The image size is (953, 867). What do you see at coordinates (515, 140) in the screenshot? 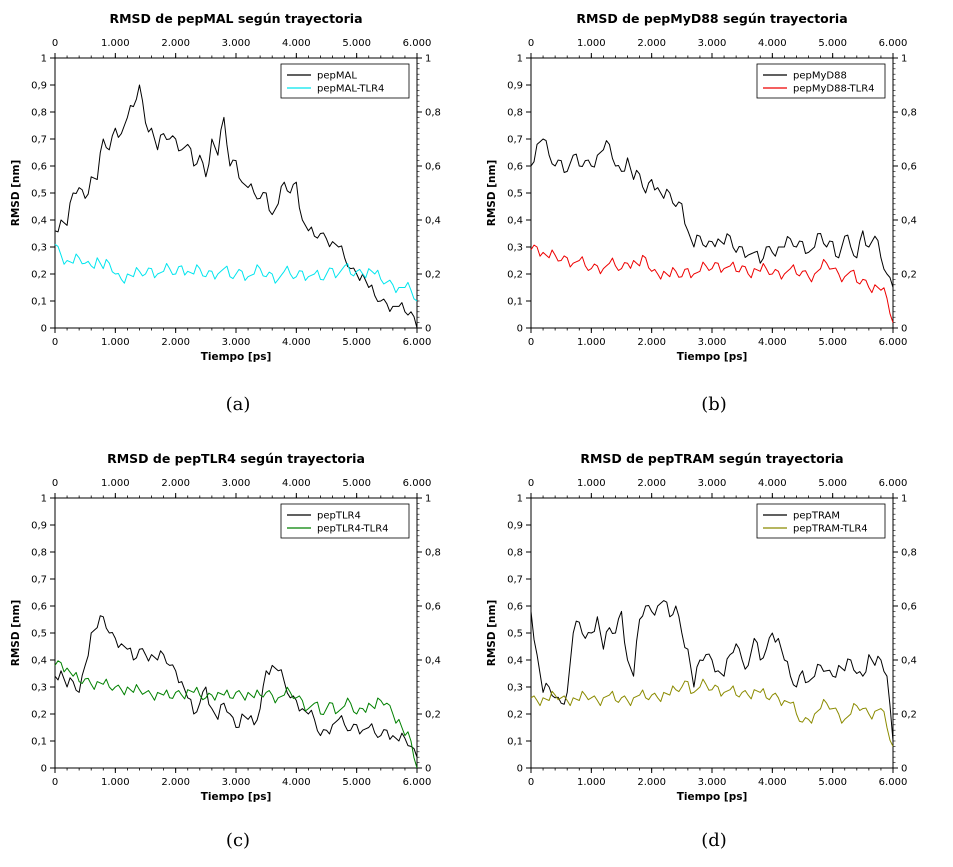
I see `y-tick-label: 0,7` at bounding box center [515, 140].